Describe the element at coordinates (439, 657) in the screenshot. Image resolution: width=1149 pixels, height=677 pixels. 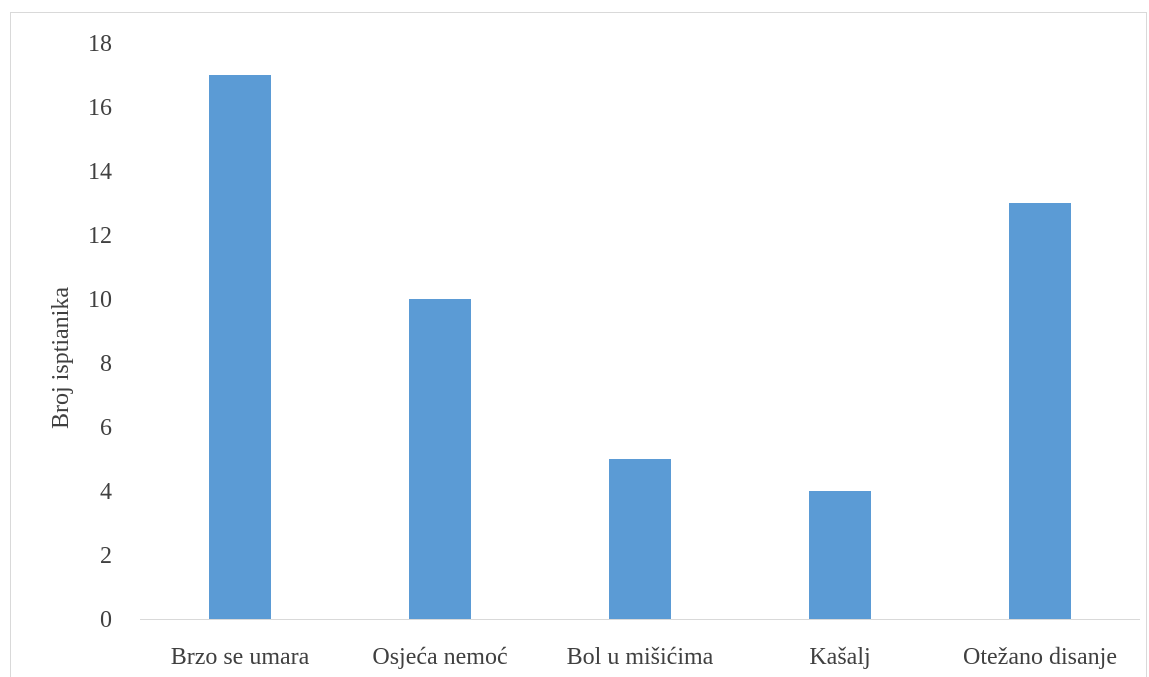
I see `x-category-label: Osjeća nemoć` at that location.